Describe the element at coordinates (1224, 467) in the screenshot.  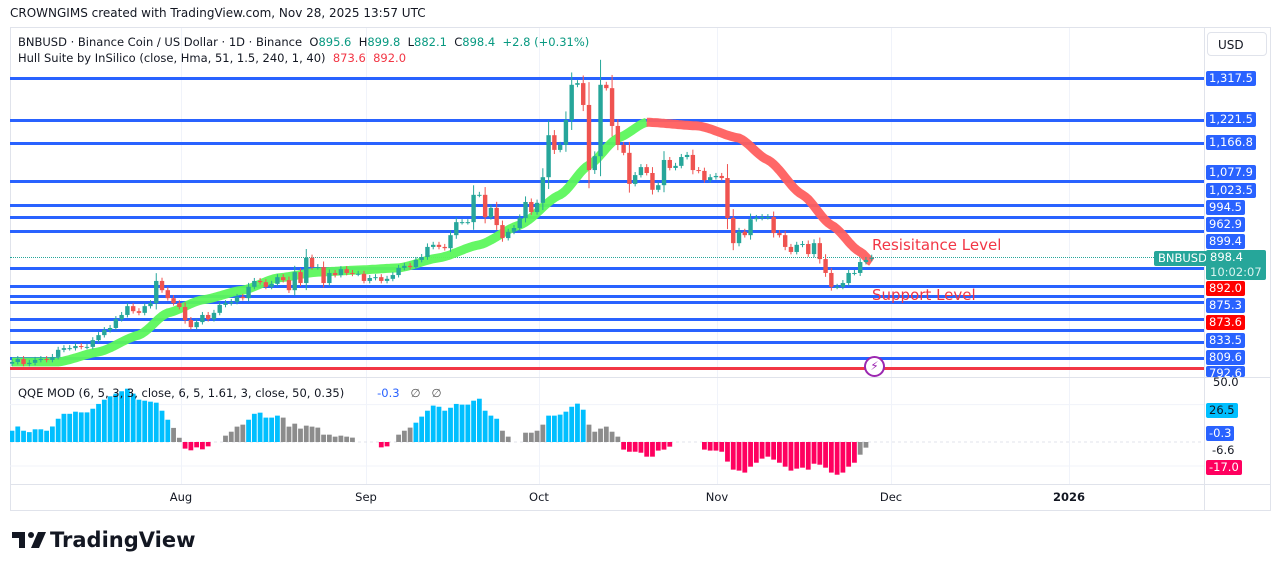
I see `qqe-low-label: -17.0` at that location.